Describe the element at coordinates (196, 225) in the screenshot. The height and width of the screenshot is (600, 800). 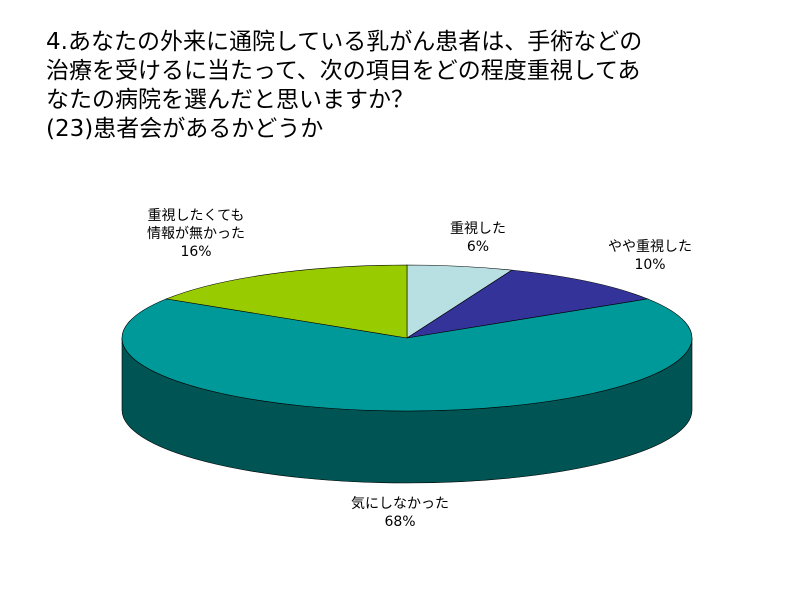
I see `category-label: 重視したくても 情報が無かった` at that location.